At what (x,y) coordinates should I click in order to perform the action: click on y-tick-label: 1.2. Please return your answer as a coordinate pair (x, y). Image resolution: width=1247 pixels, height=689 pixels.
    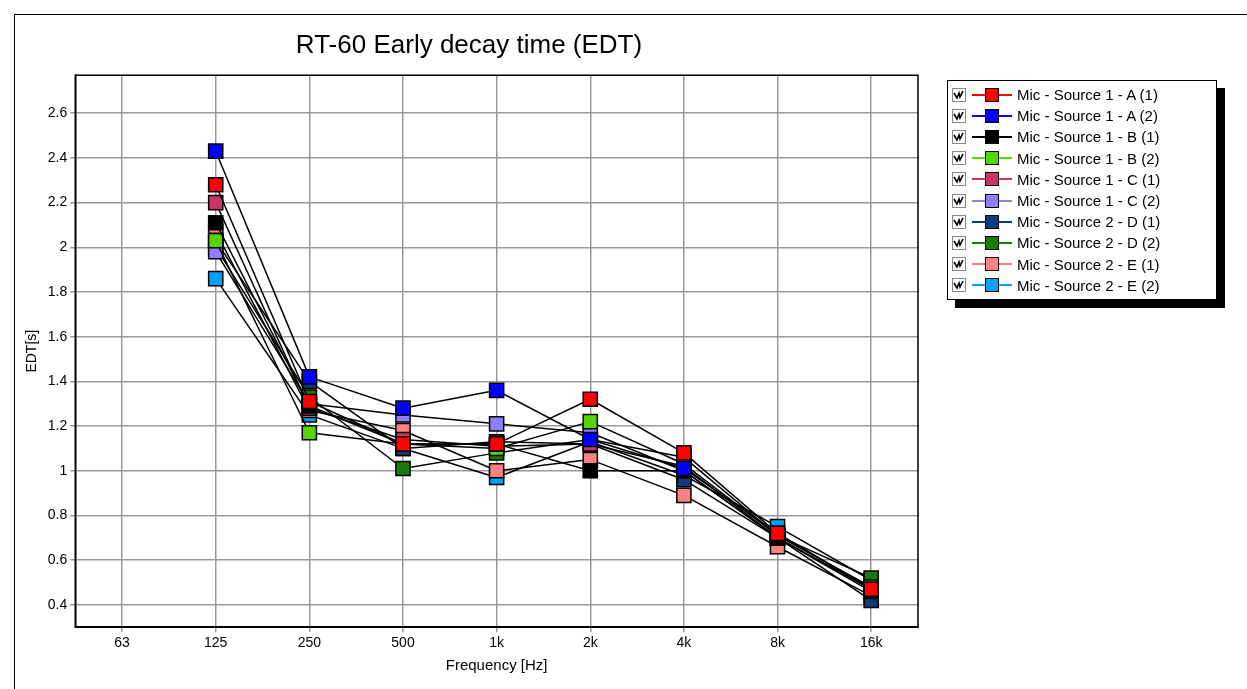
    Looking at the image, I should click on (57, 424).